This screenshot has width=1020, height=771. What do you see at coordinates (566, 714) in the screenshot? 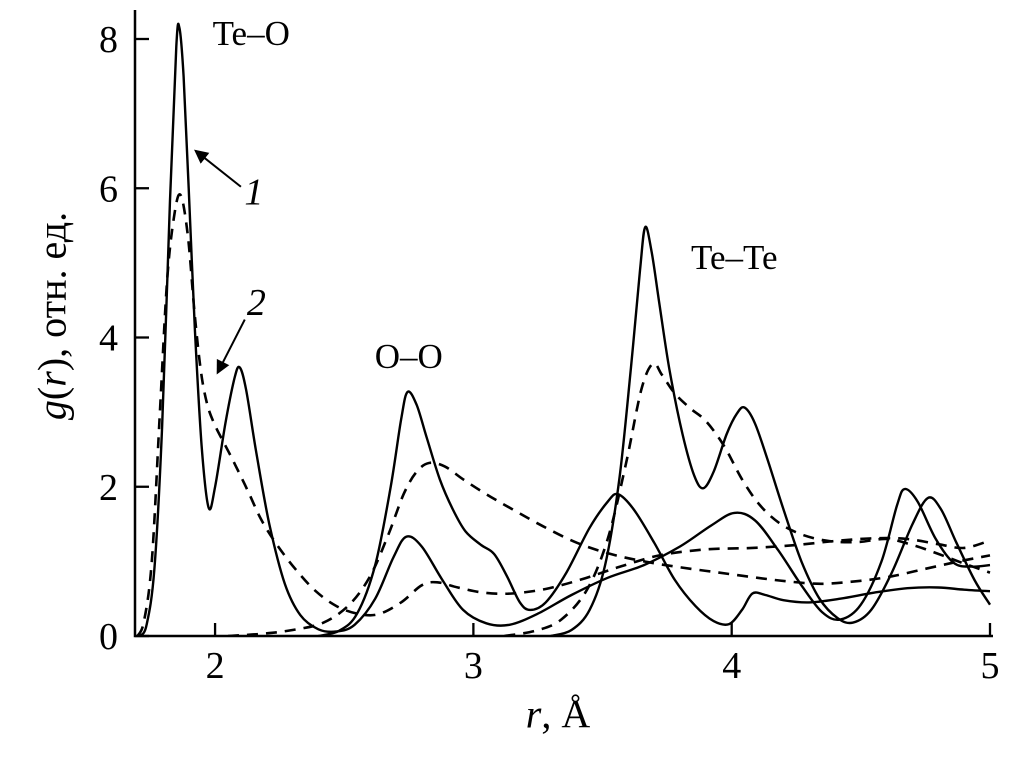
I see `x-axis-units: , Å` at bounding box center [566, 714].